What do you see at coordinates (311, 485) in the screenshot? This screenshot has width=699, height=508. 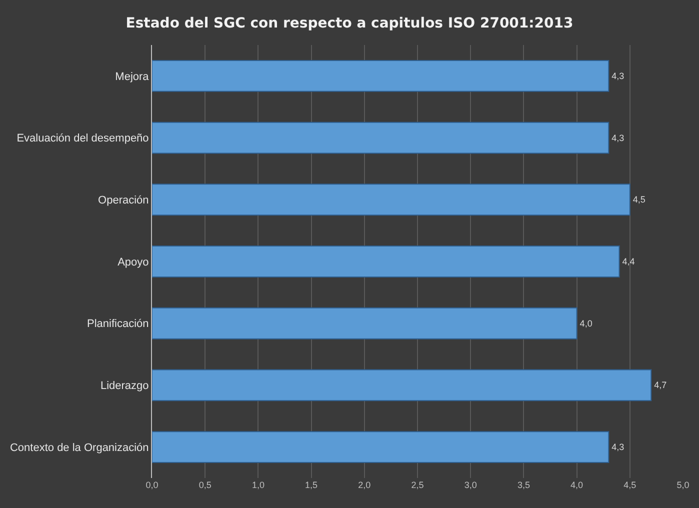 I see `x-tick-label: 1,5` at bounding box center [311, 485].